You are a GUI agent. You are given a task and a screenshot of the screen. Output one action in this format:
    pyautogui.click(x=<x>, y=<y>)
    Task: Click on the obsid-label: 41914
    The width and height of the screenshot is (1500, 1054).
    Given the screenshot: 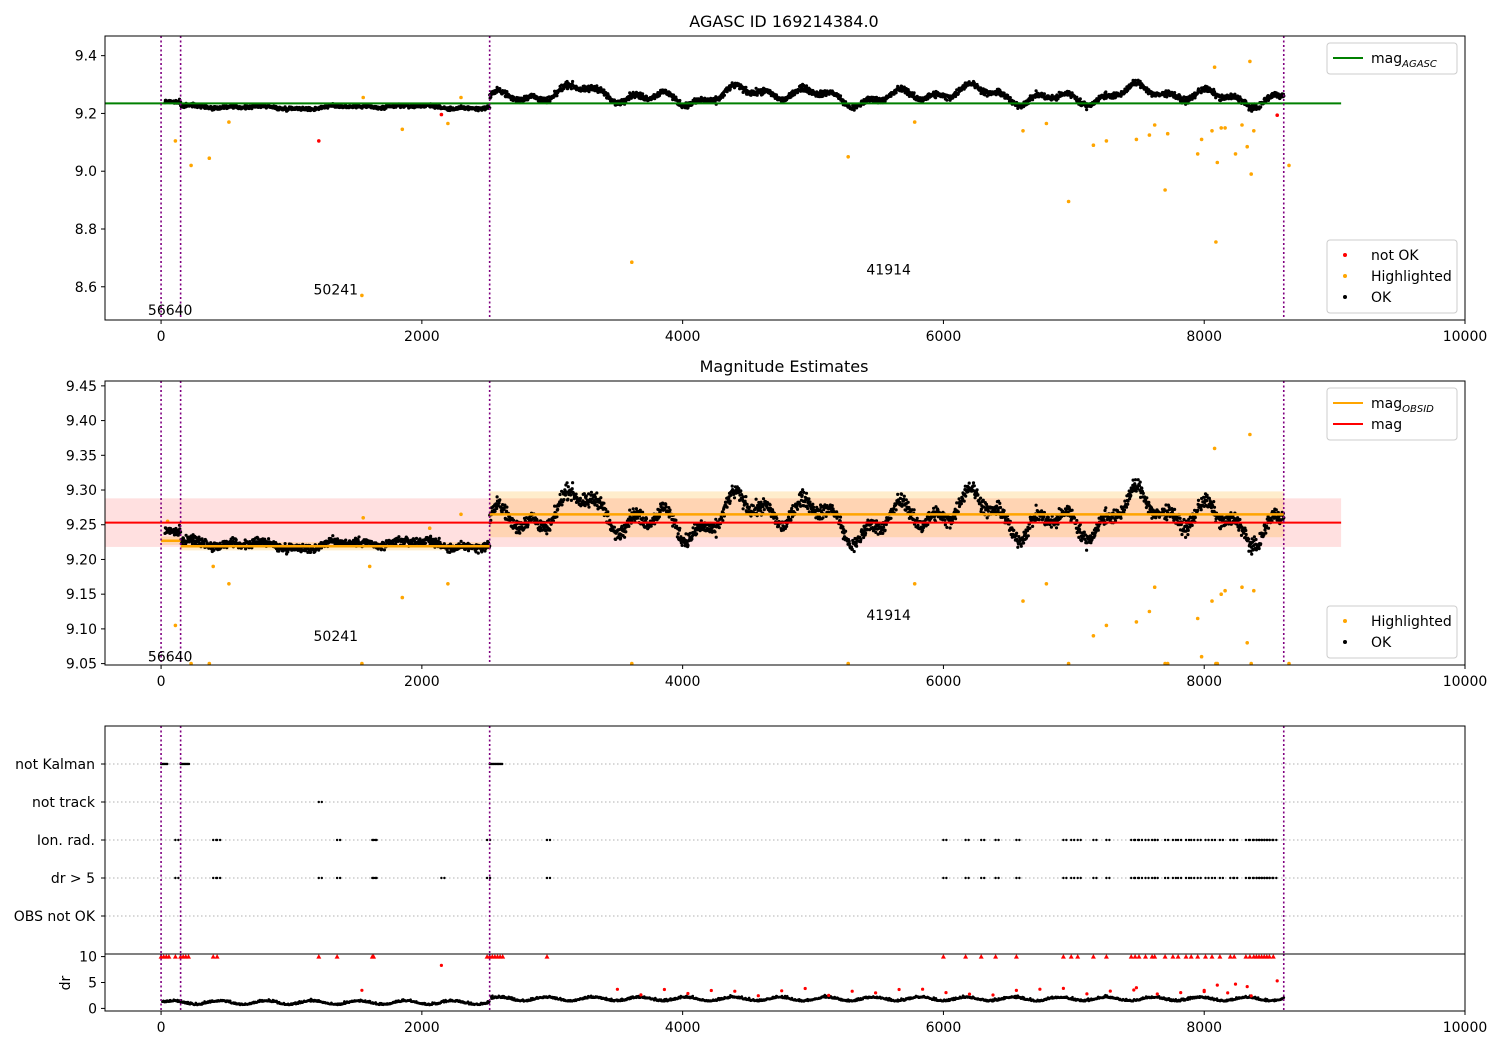 What is the action you would take?
    pyautogui.click(x=888, y=270)
    